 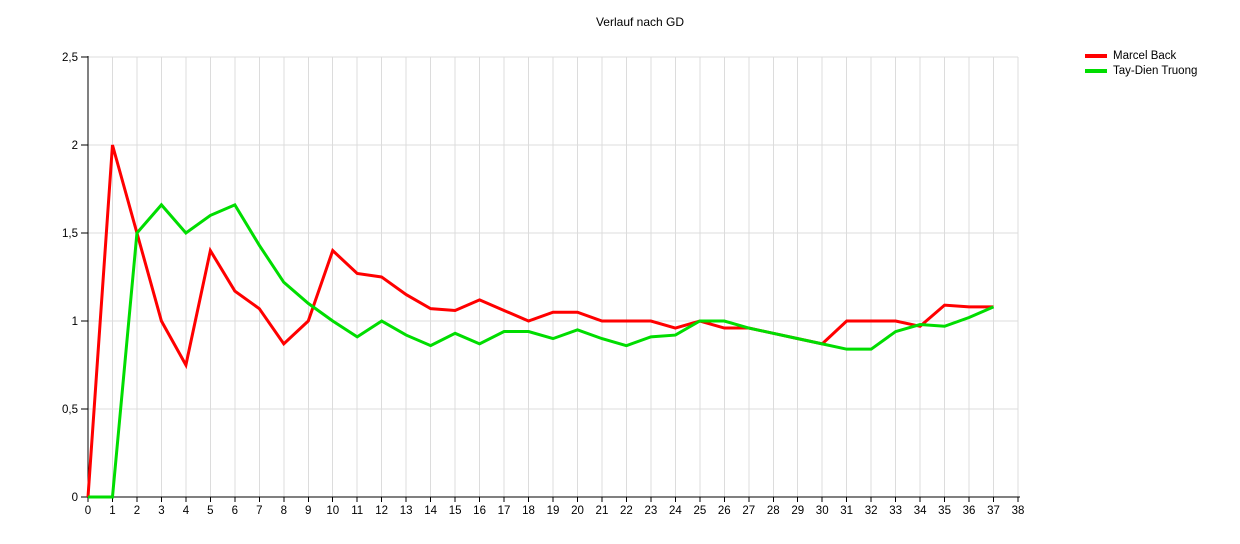 I want to click on x-tick-label: 26, so click(x=724, y=511).